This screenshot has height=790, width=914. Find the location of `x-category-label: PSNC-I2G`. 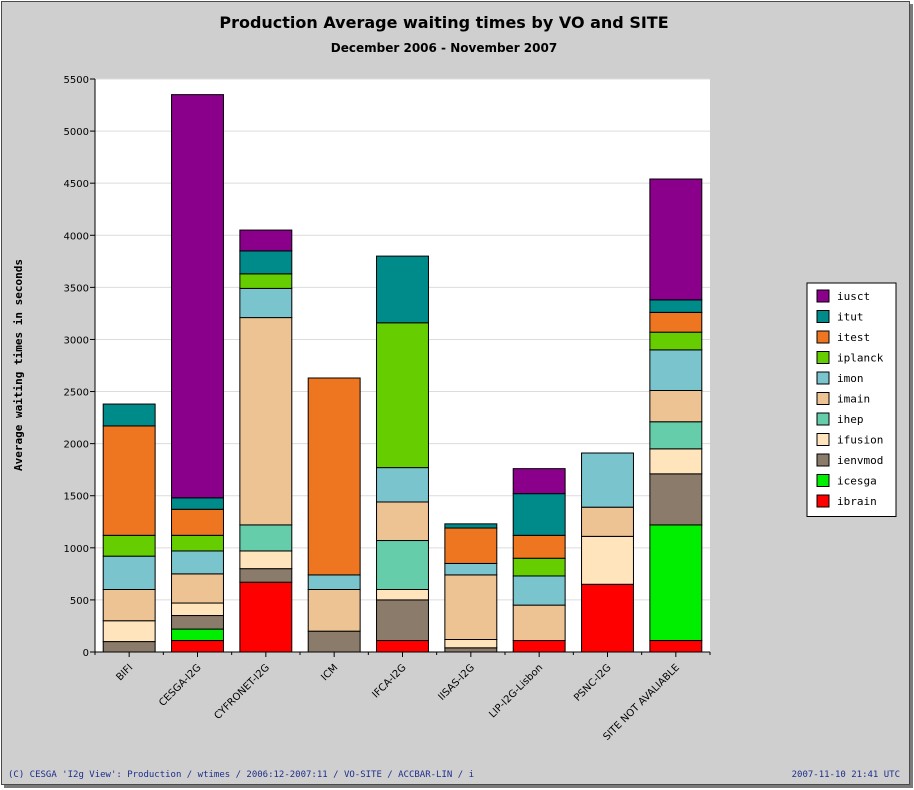

x-category-label: PSNC-I2G is located at coordinates (592, 682).